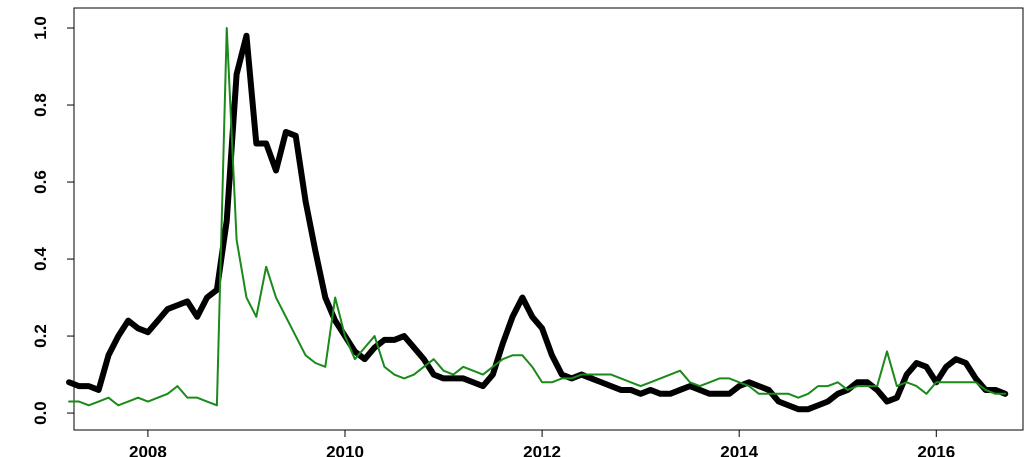 This screenshot has width=1030, height=457. Describe the element at coordinates (542, 449) in the screenshot. I see `x-tick-label: 2012` at that location.